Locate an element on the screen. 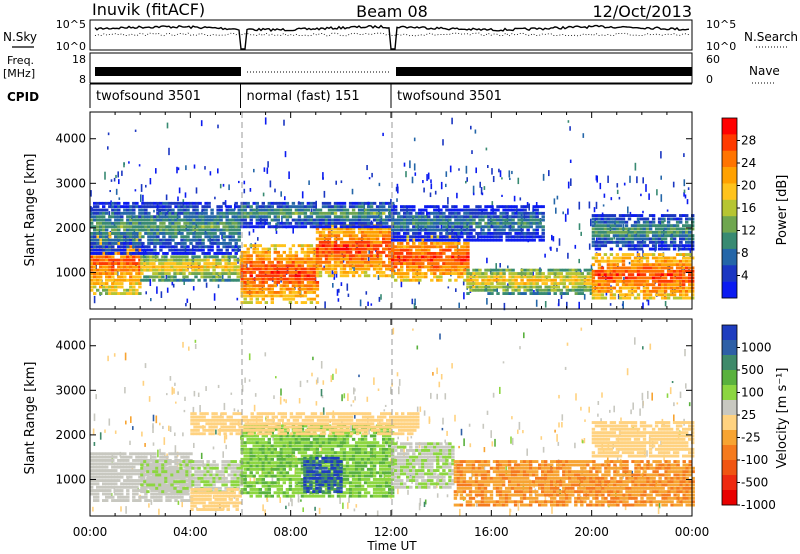 This screenshot has width=800, height=554. power-colorbar-swatch is located at coordinates (729, 273).